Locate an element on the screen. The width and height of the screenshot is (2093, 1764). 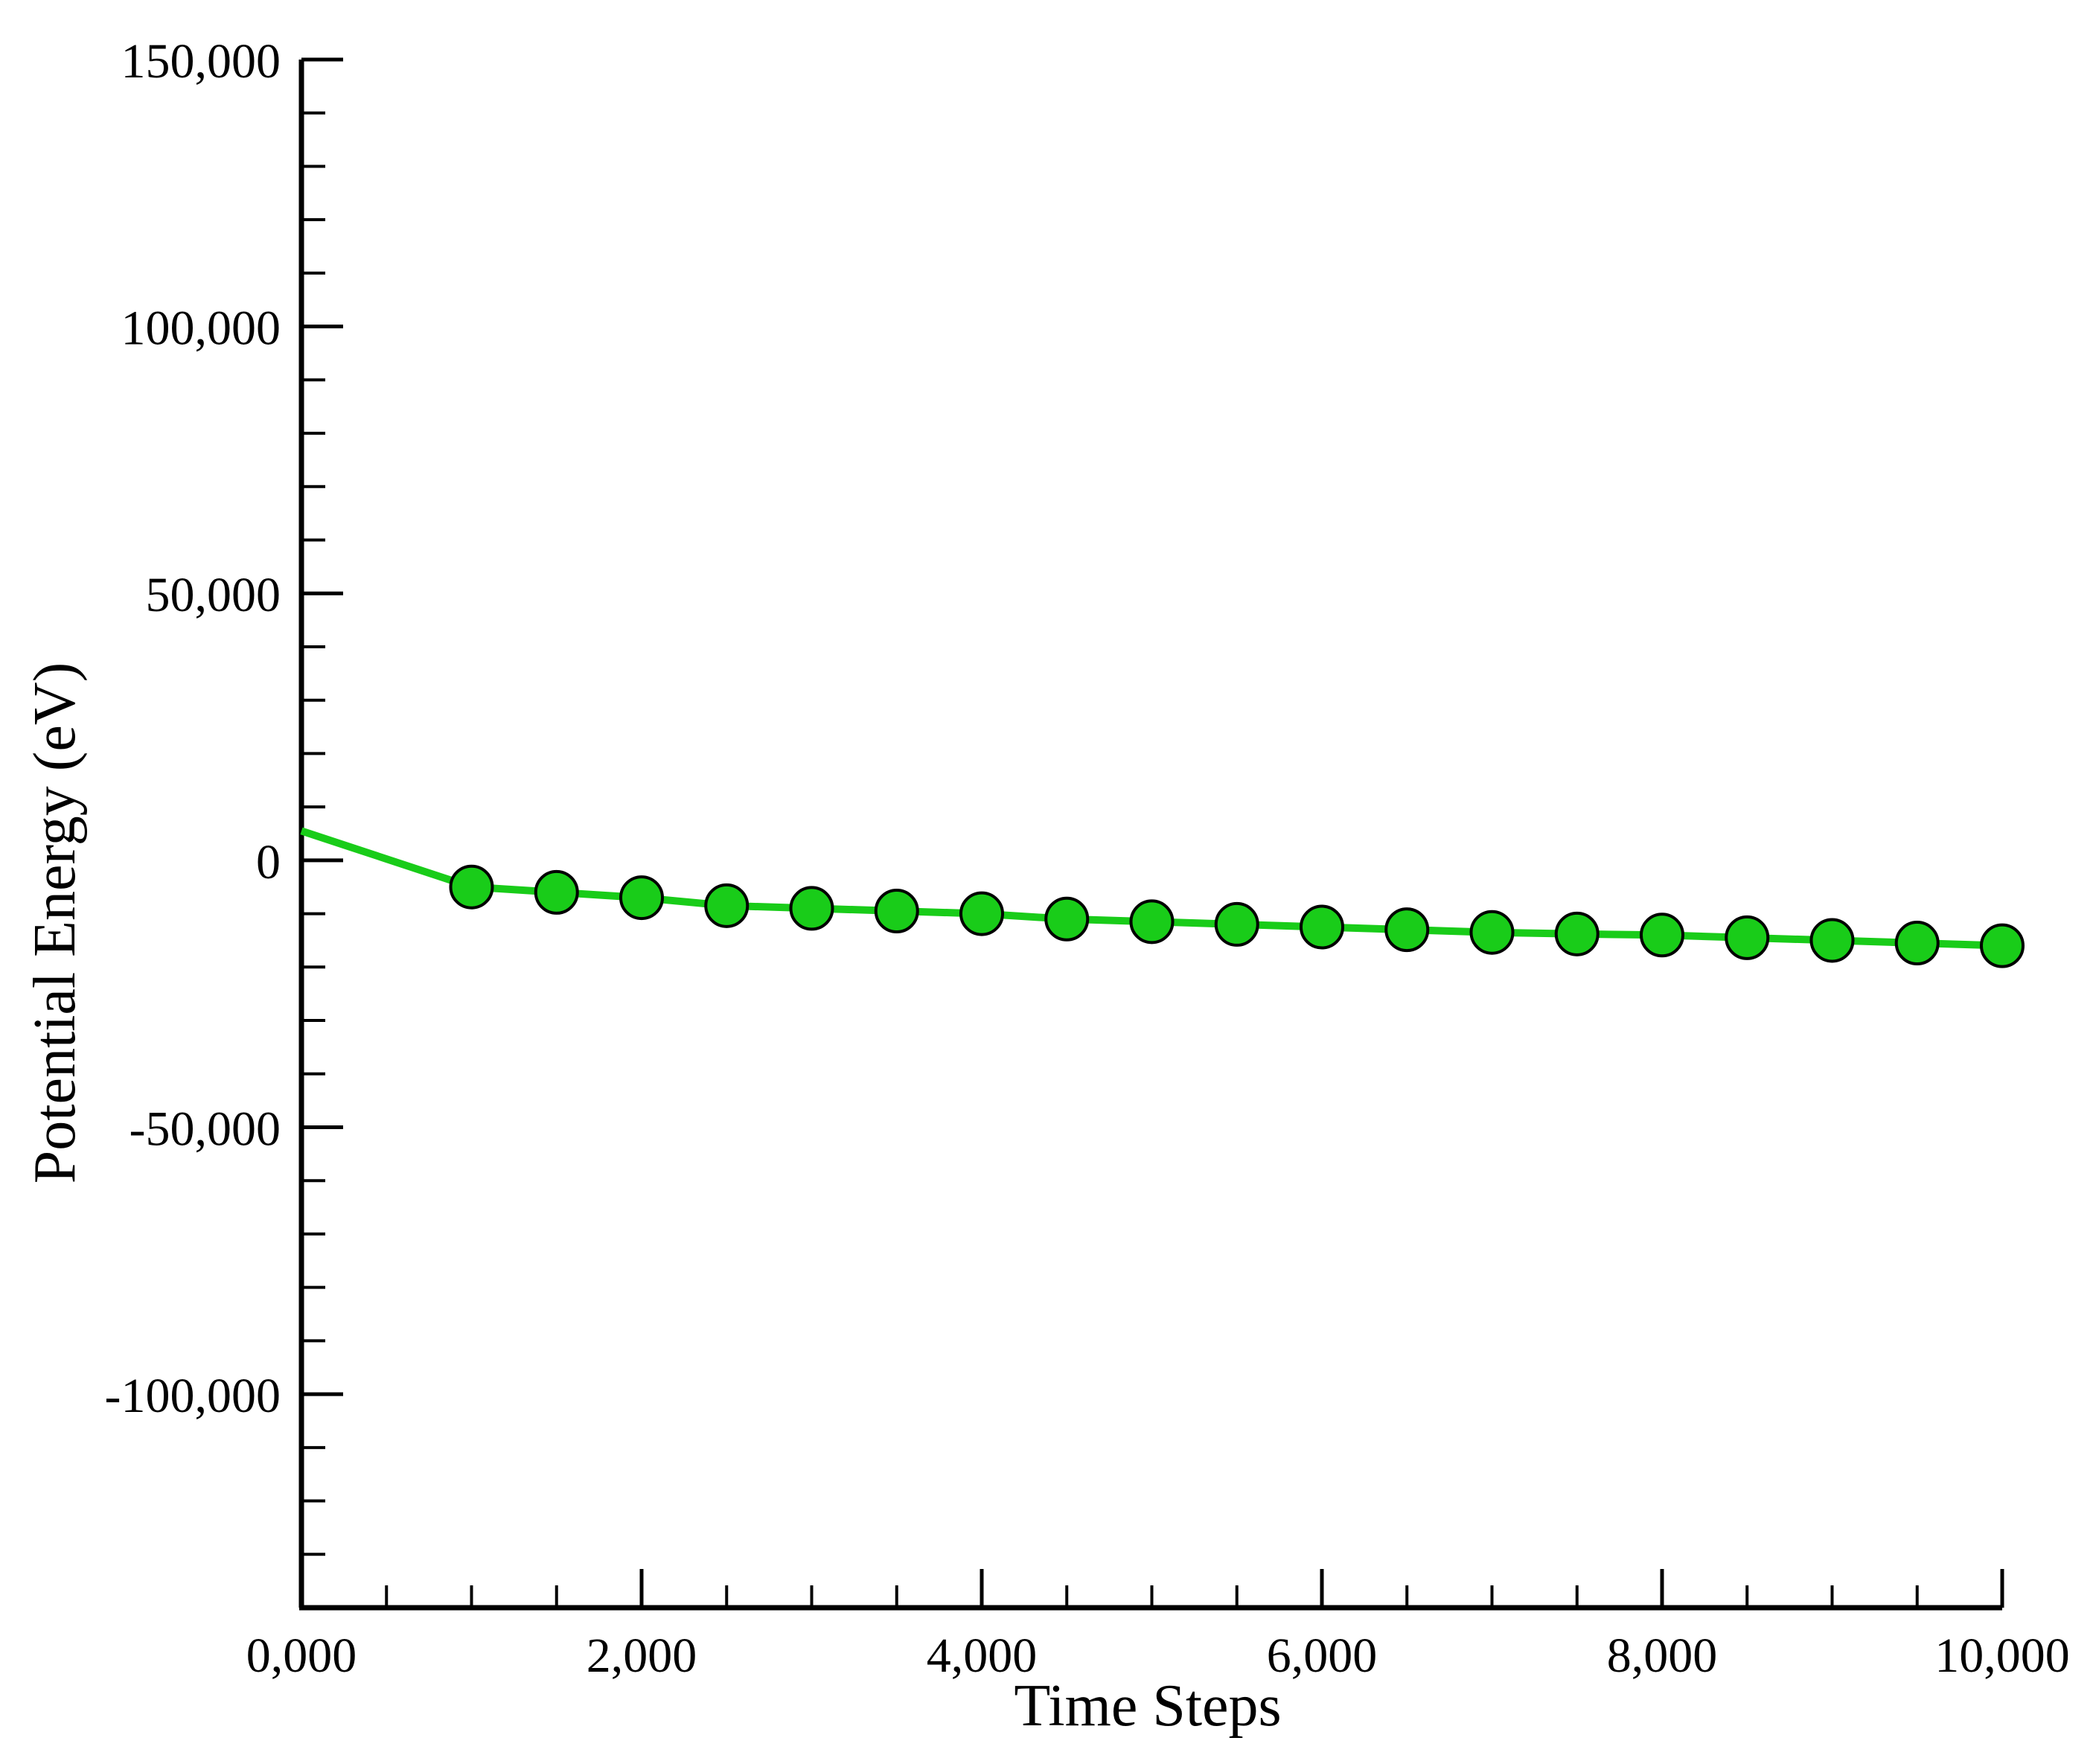
y-tick-label: 50,000 is located at coordinates (213, 595).